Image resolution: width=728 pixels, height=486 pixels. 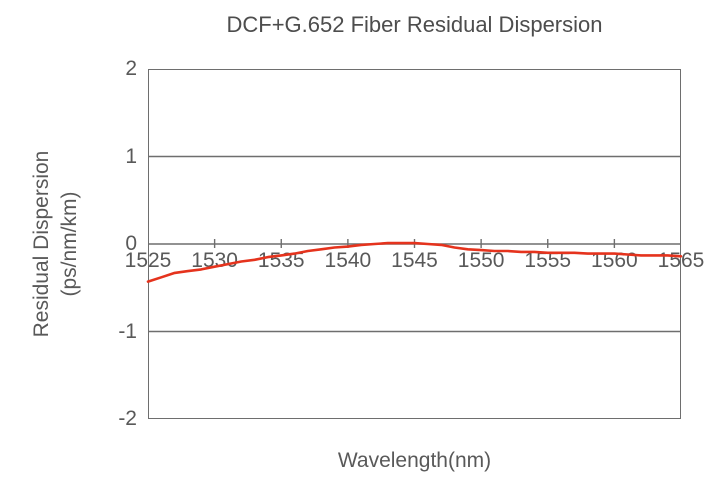 I want to click on y-tick-label--1: -1, so click(x=127, y=331).